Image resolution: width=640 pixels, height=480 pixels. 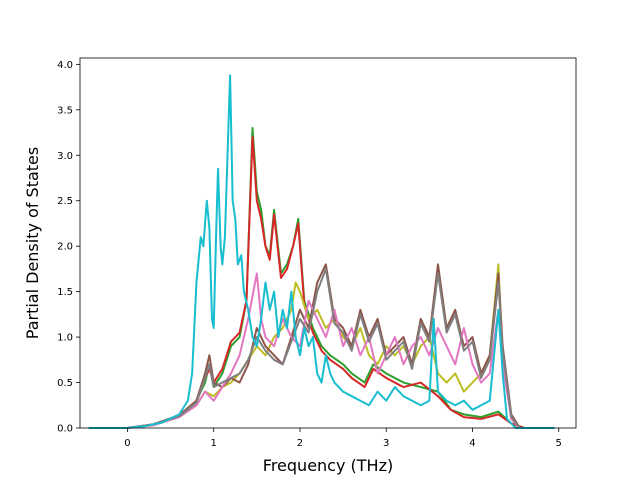 I want to click on y-tick-label: 1.5, so click(x=65, y=292).